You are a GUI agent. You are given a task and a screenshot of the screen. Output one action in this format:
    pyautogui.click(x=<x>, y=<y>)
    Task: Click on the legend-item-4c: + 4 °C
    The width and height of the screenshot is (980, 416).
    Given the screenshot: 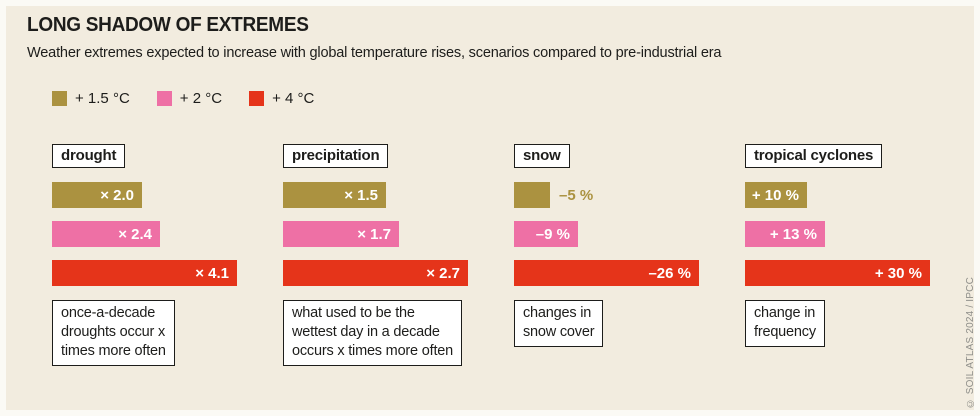 What is the action you would take?
    pyautogui.click(x=281, y=98)
    